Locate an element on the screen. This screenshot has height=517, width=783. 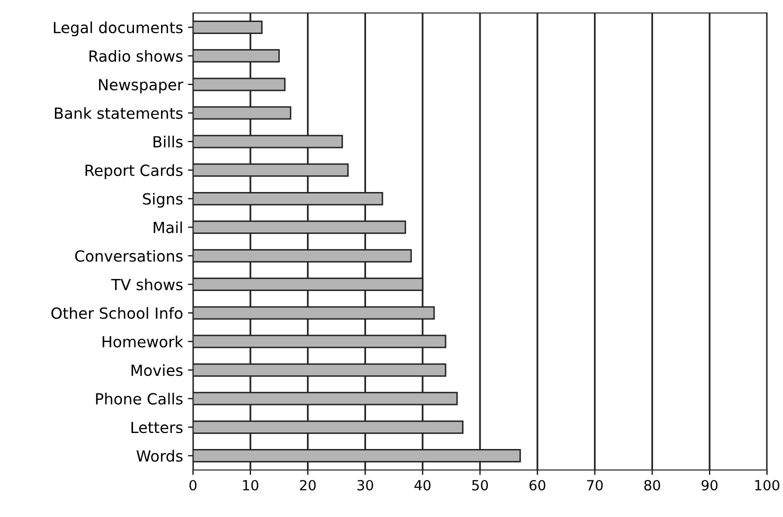
x-tick-label: 100 is located at coordinates (767, 485).